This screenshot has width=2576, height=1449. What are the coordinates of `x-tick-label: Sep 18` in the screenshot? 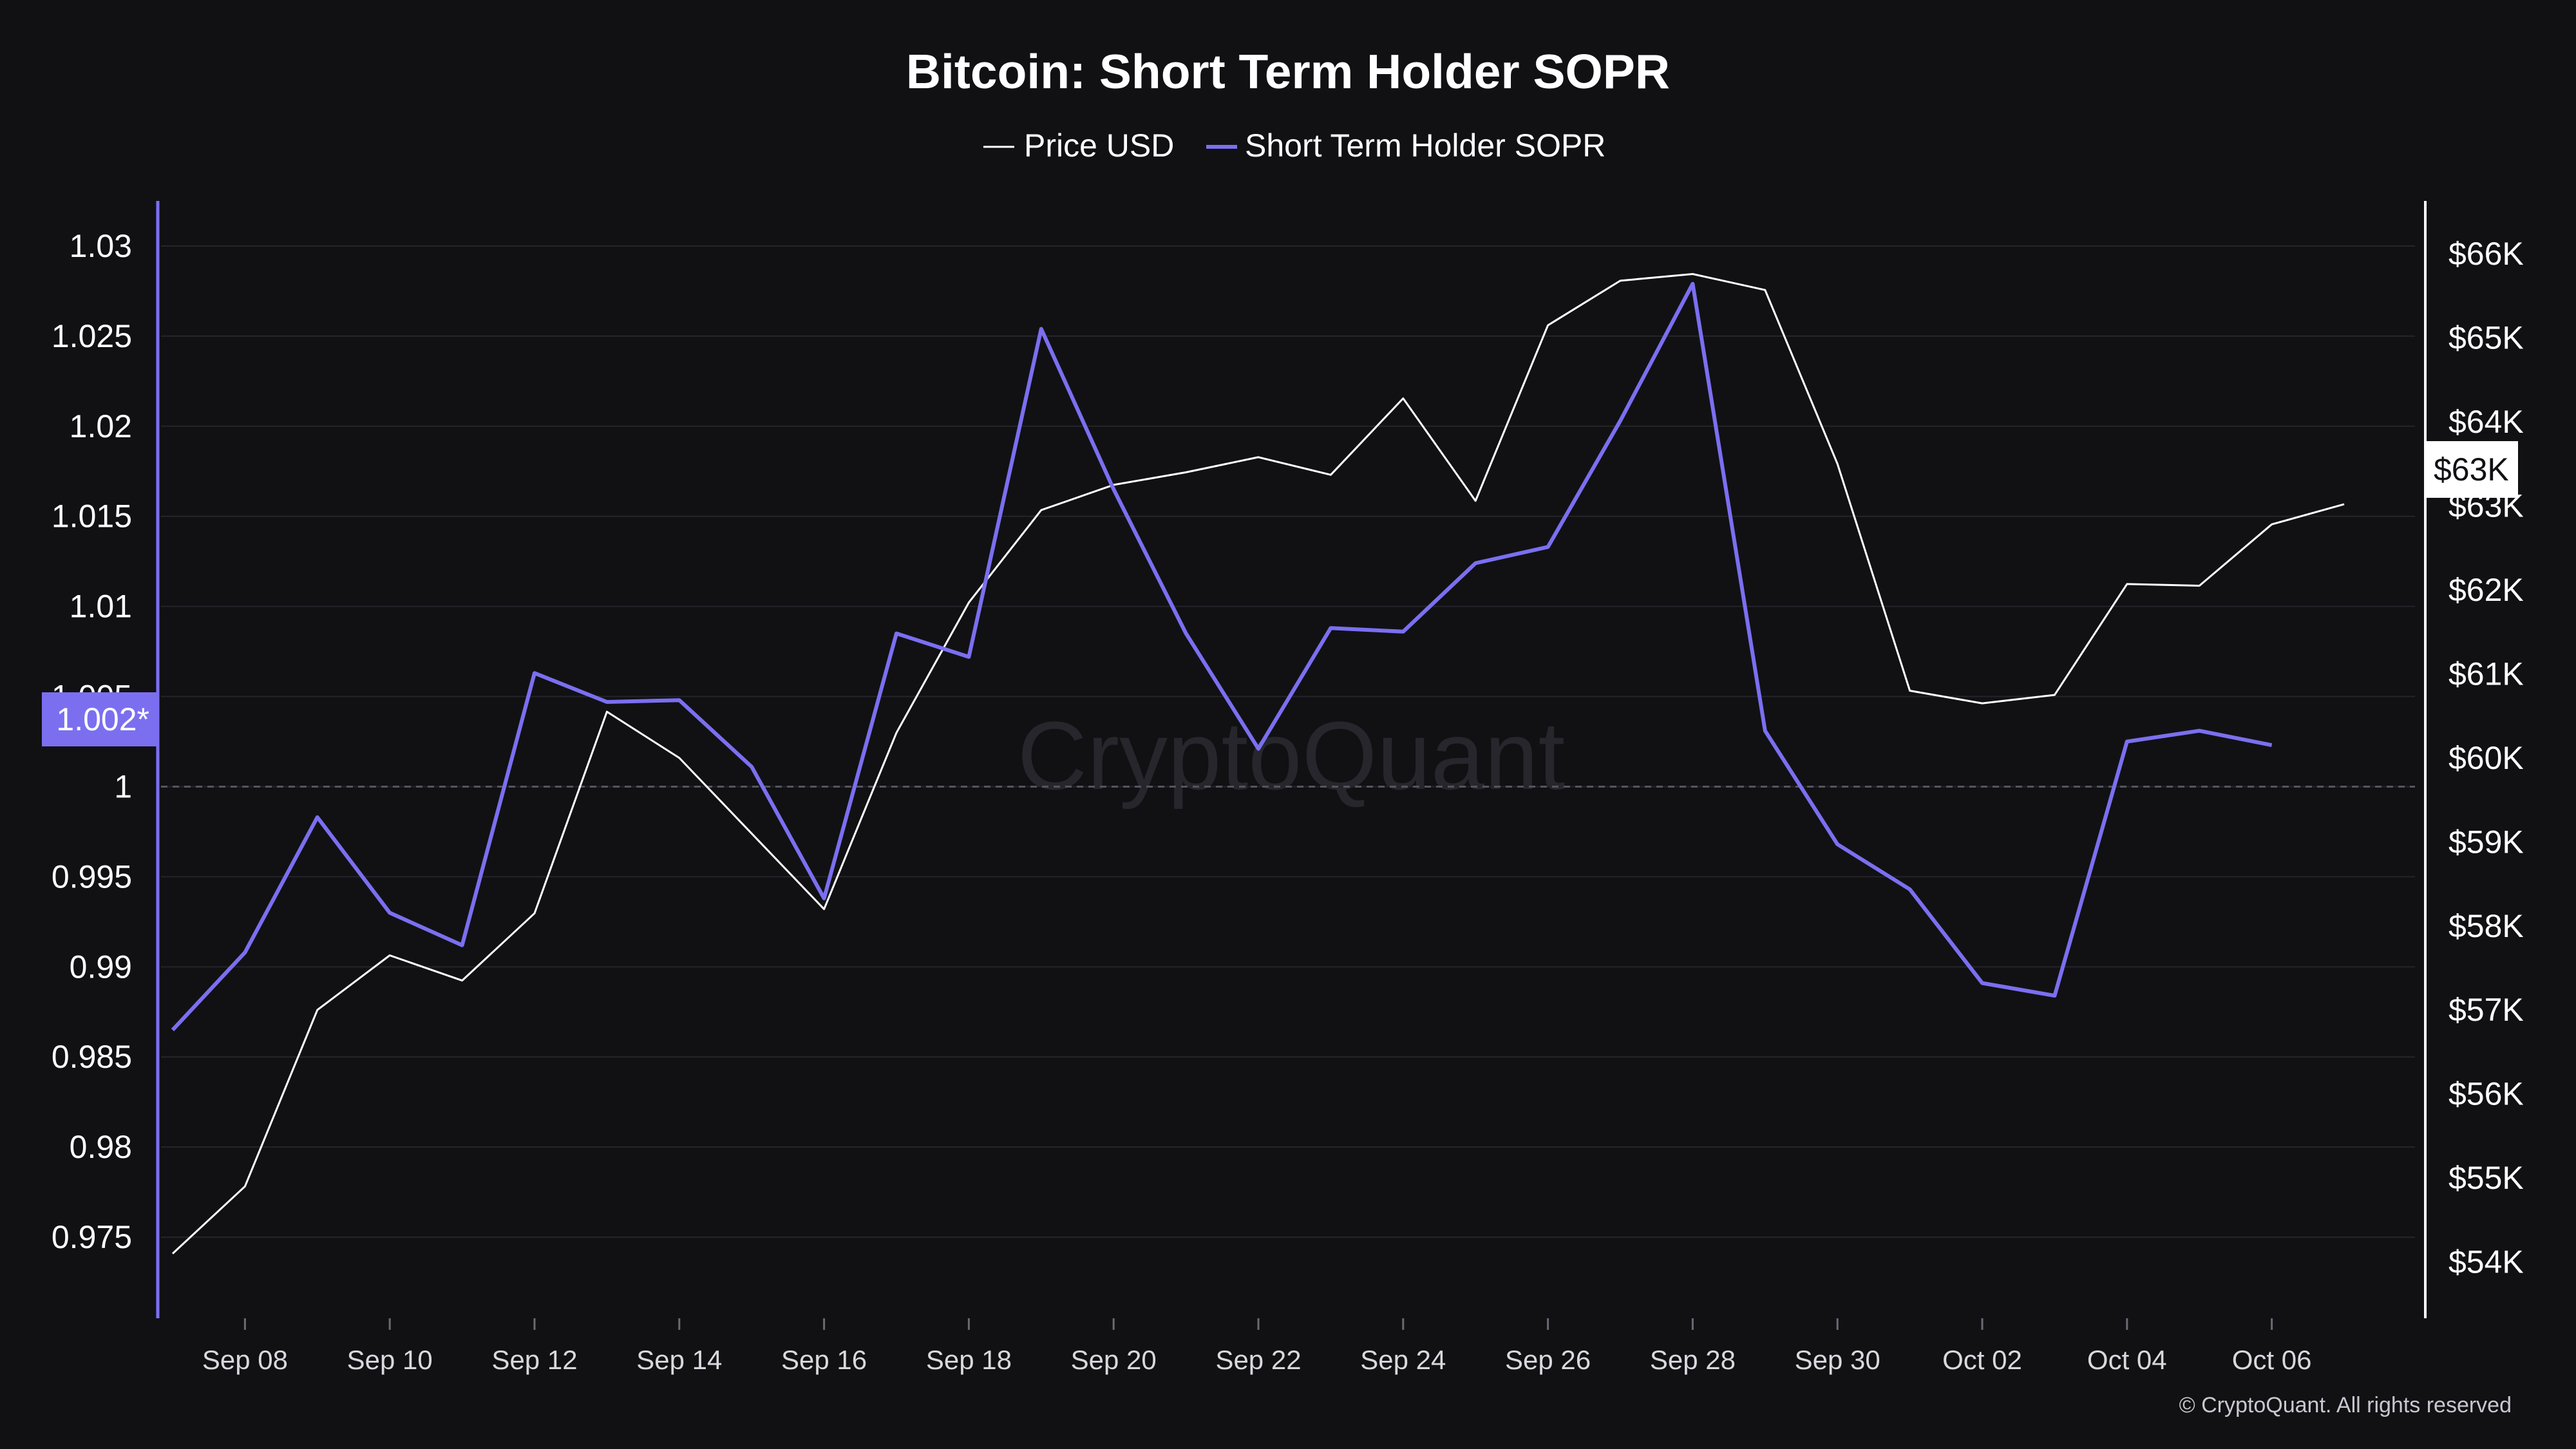 It's located at (969, 1360).